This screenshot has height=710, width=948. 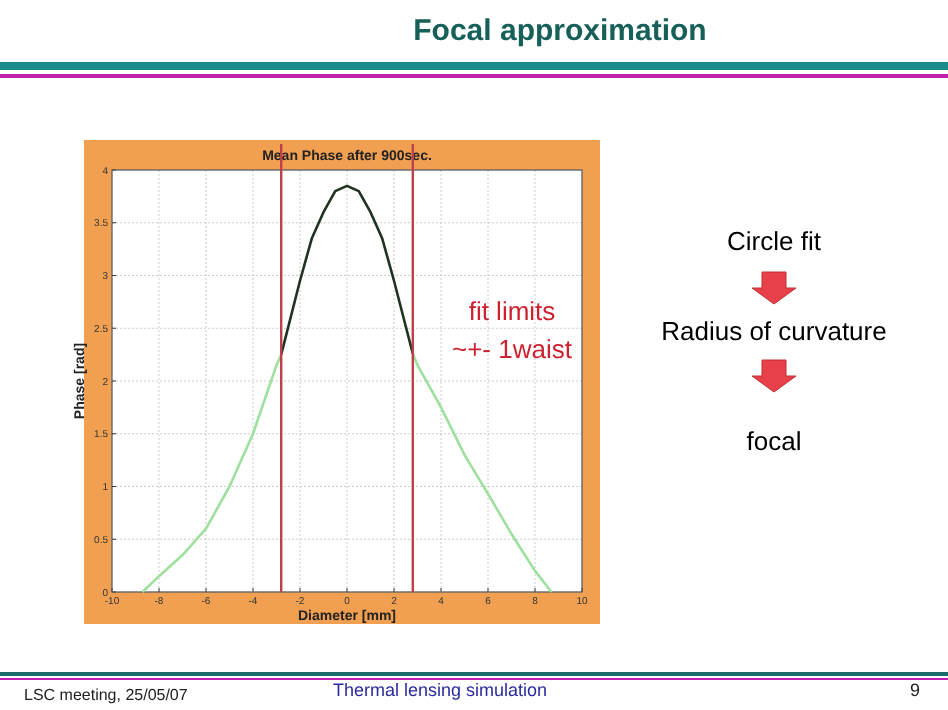 What do you see at coordinates (774, 331) in the screenshot?
I see `text: Radius of curvature` at bounding box center [774, 331].